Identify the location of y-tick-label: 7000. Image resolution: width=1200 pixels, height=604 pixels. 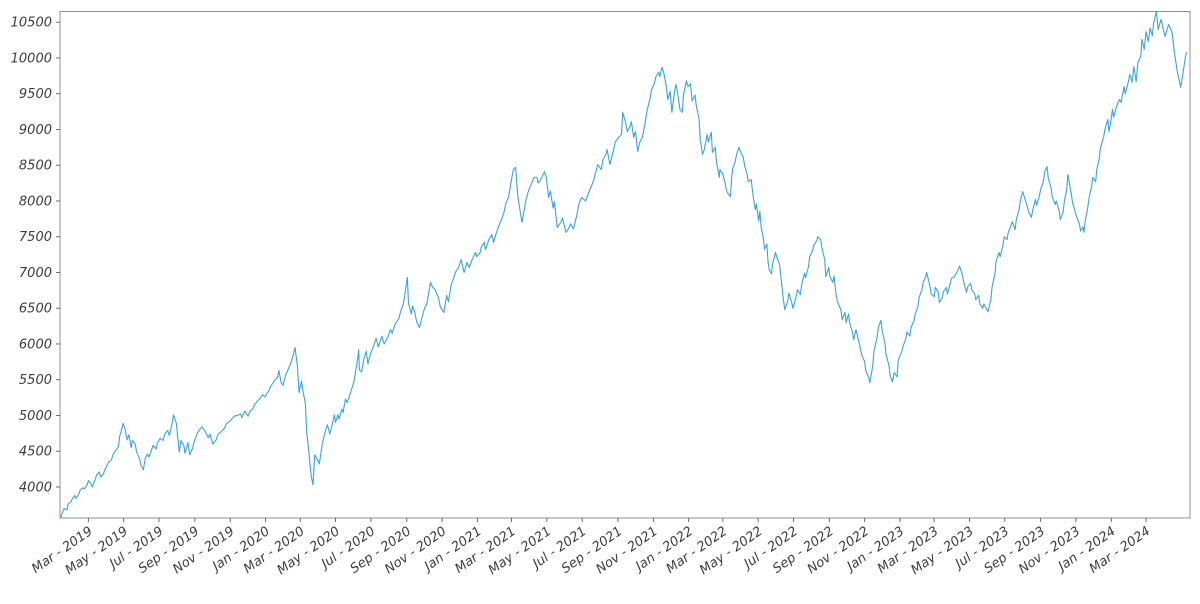
(35, 273).